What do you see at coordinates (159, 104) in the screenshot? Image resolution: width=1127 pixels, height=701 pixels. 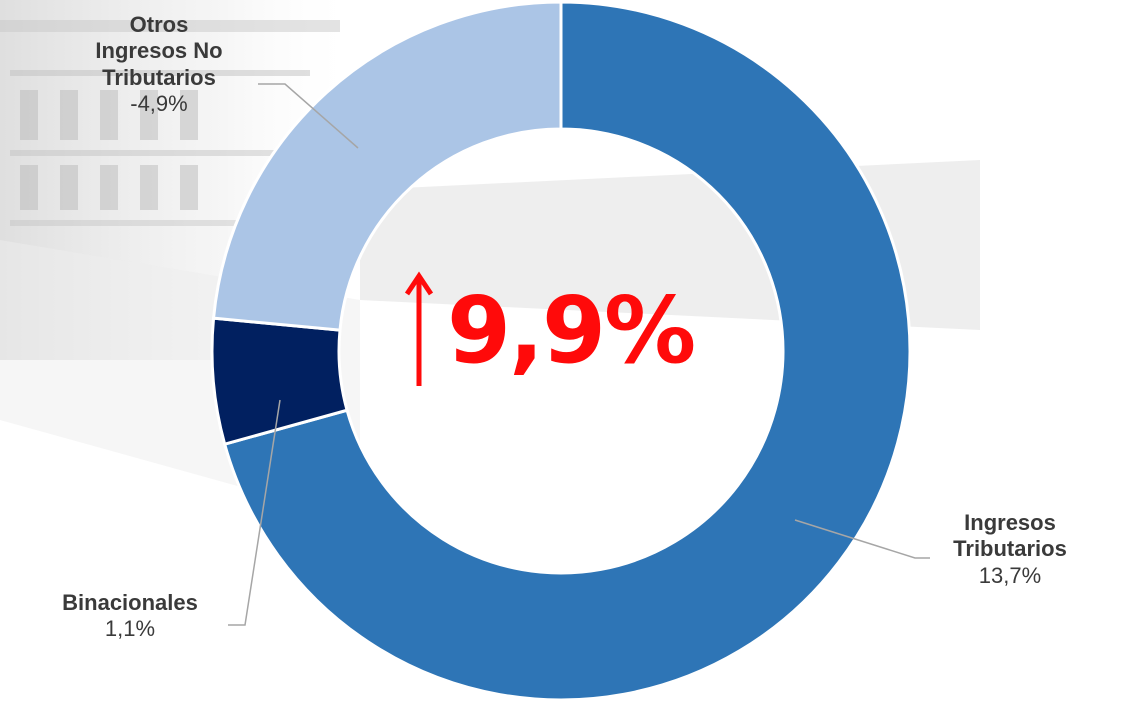 I see `otros-ingresos-value: -4,9%` at bounding box center [159, 104].